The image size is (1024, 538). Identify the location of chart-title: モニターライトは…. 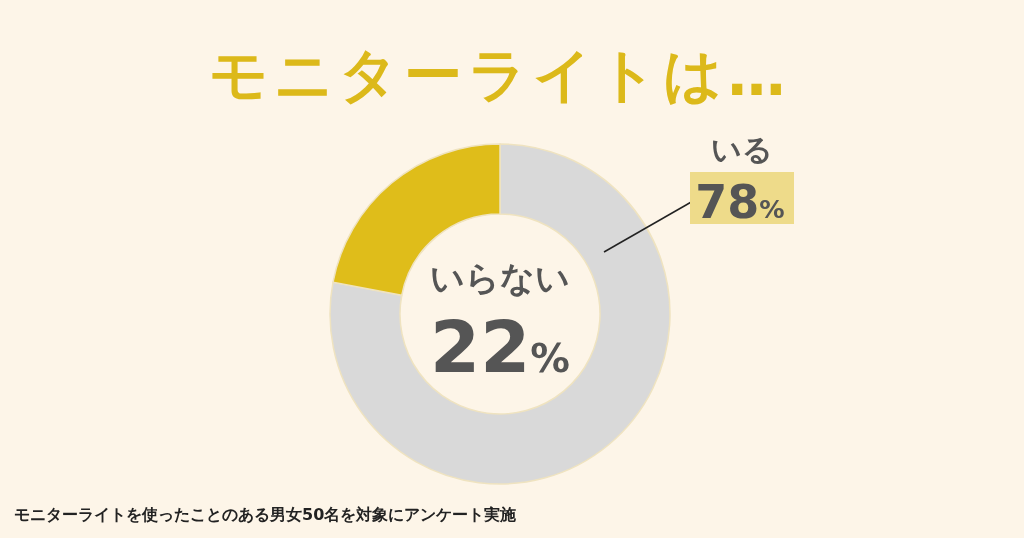
(500, 75).